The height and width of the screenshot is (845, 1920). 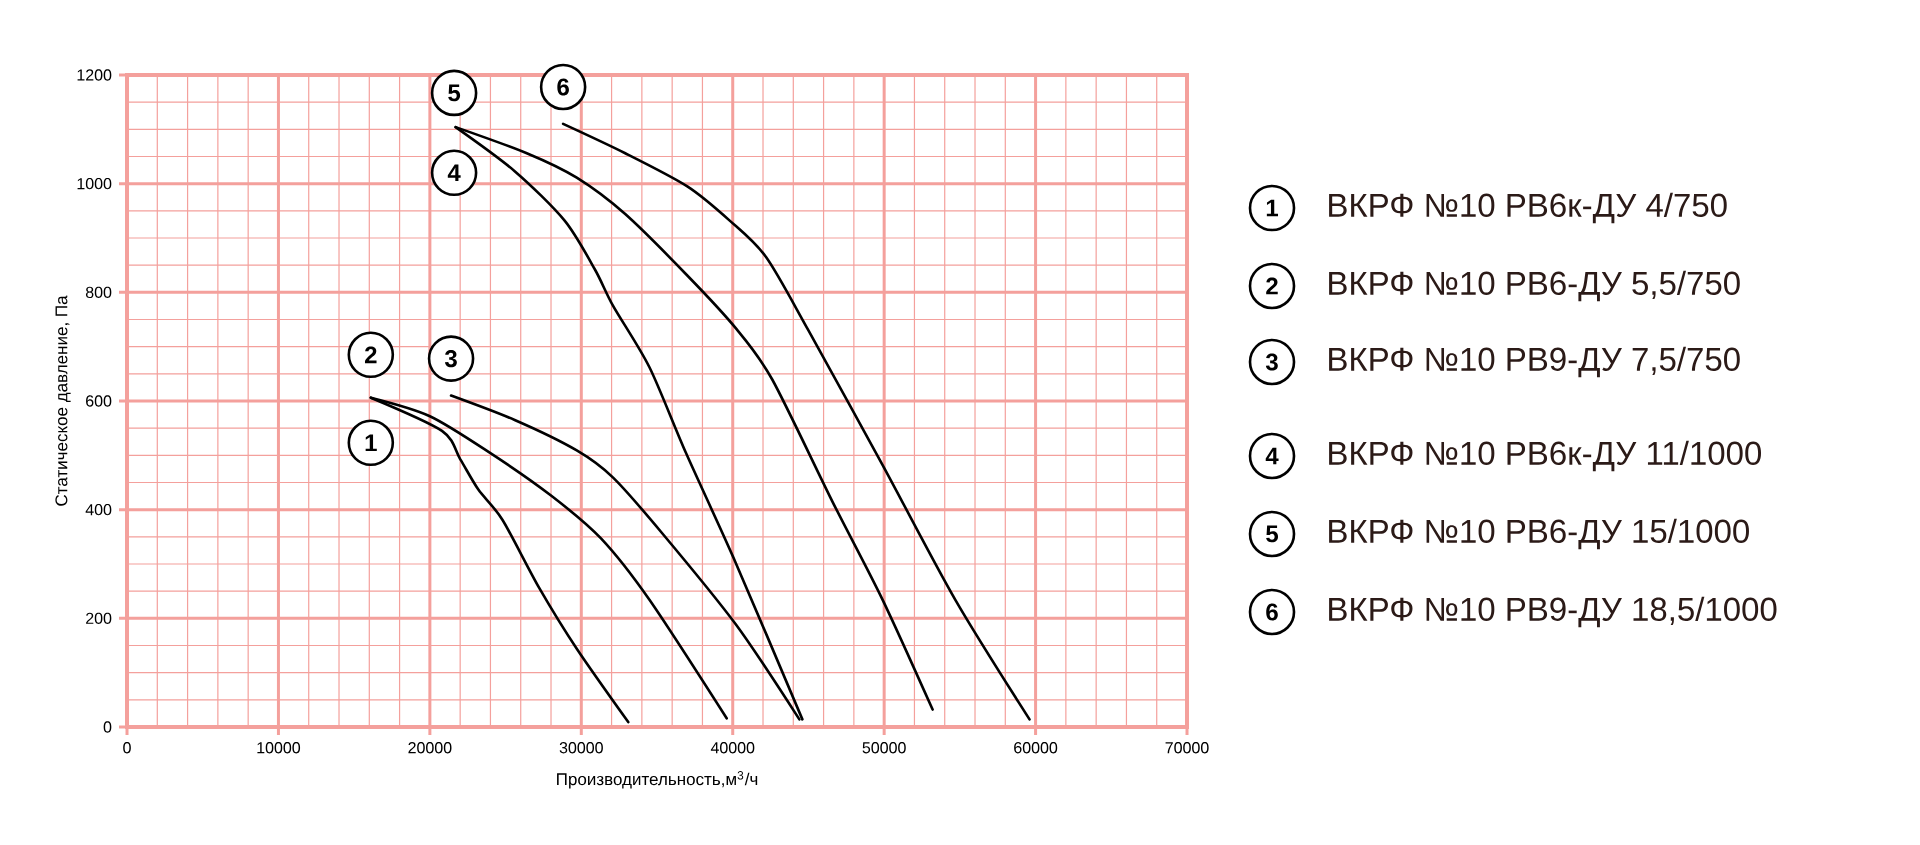 I want to click on legend-label: ВКРФ №10 РВ9-ДУ 7,5/750, so click(x=1534, y=362).